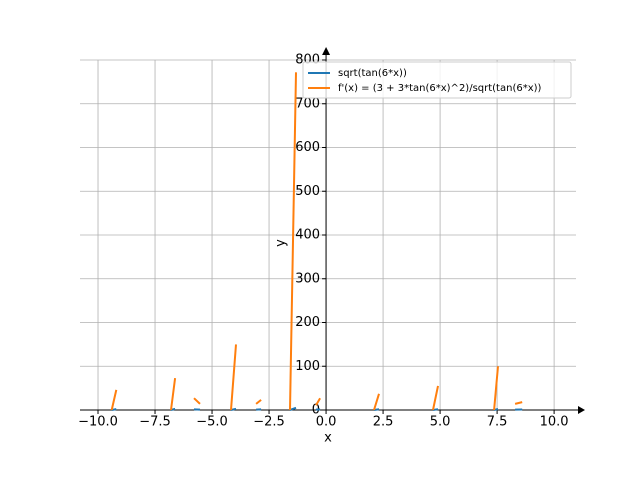 The image size is (640, 484). I want to click on x-tick-label: −10.0, so click(98, 422).